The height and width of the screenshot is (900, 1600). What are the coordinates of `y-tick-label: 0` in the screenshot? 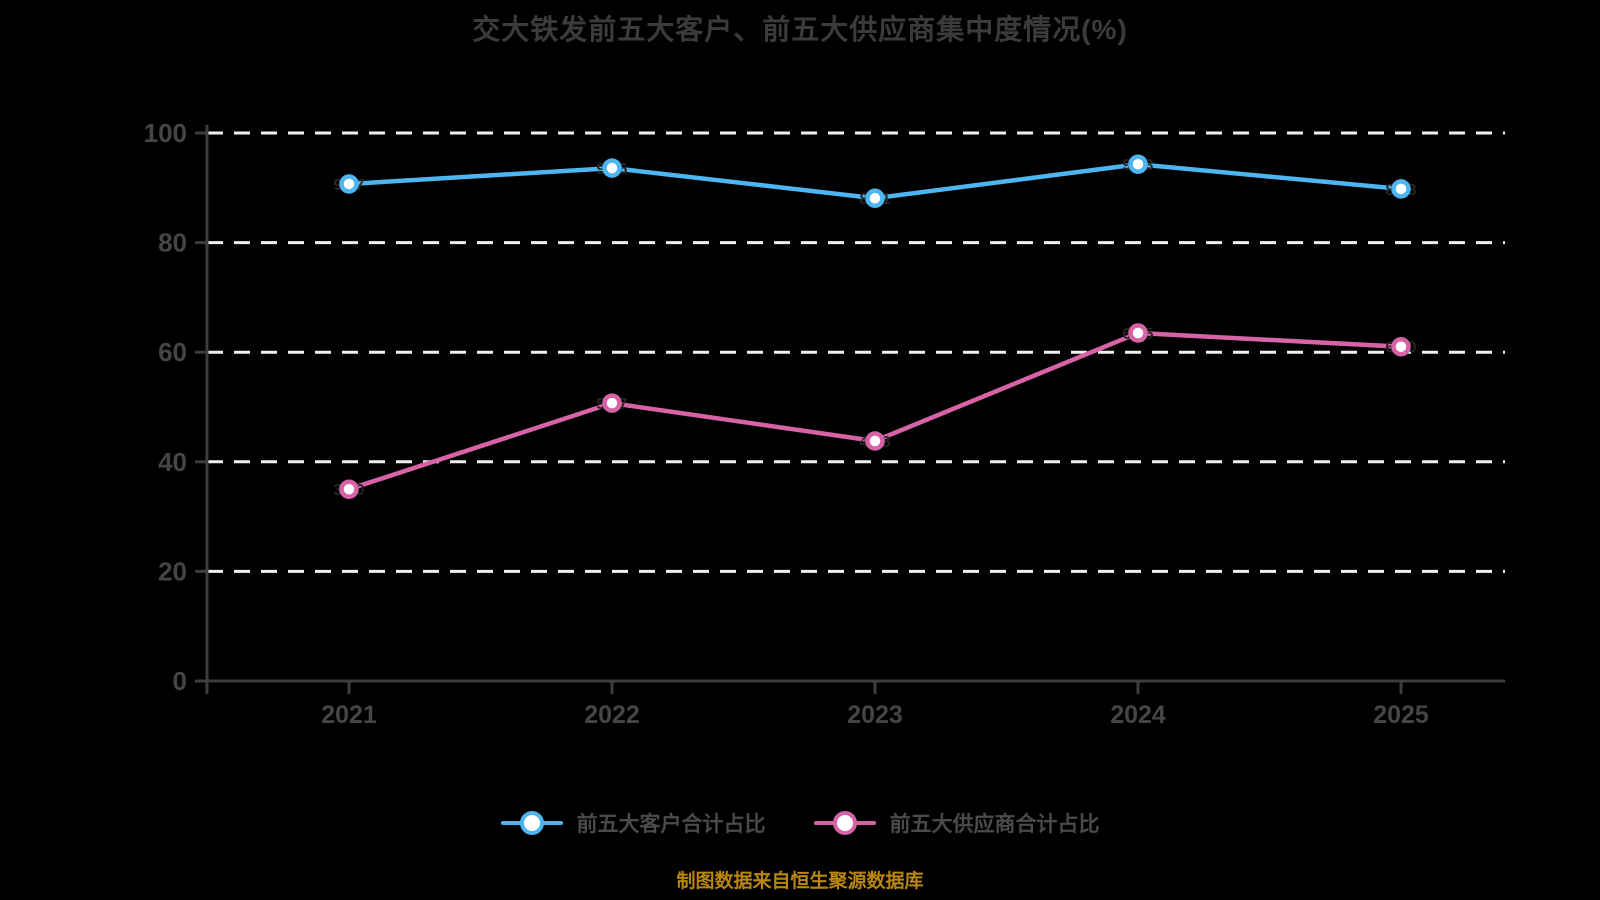 It's located at (180, 681).